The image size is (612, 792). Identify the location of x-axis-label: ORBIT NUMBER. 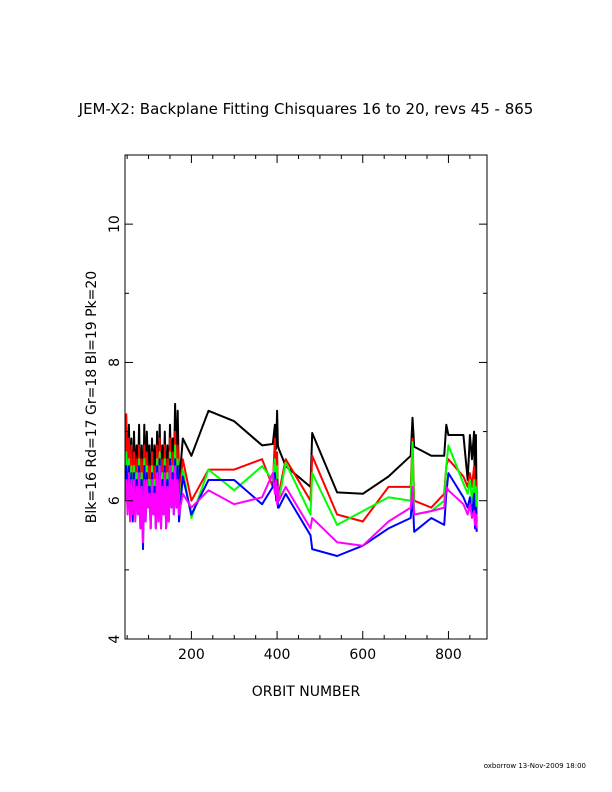
(306, 692).